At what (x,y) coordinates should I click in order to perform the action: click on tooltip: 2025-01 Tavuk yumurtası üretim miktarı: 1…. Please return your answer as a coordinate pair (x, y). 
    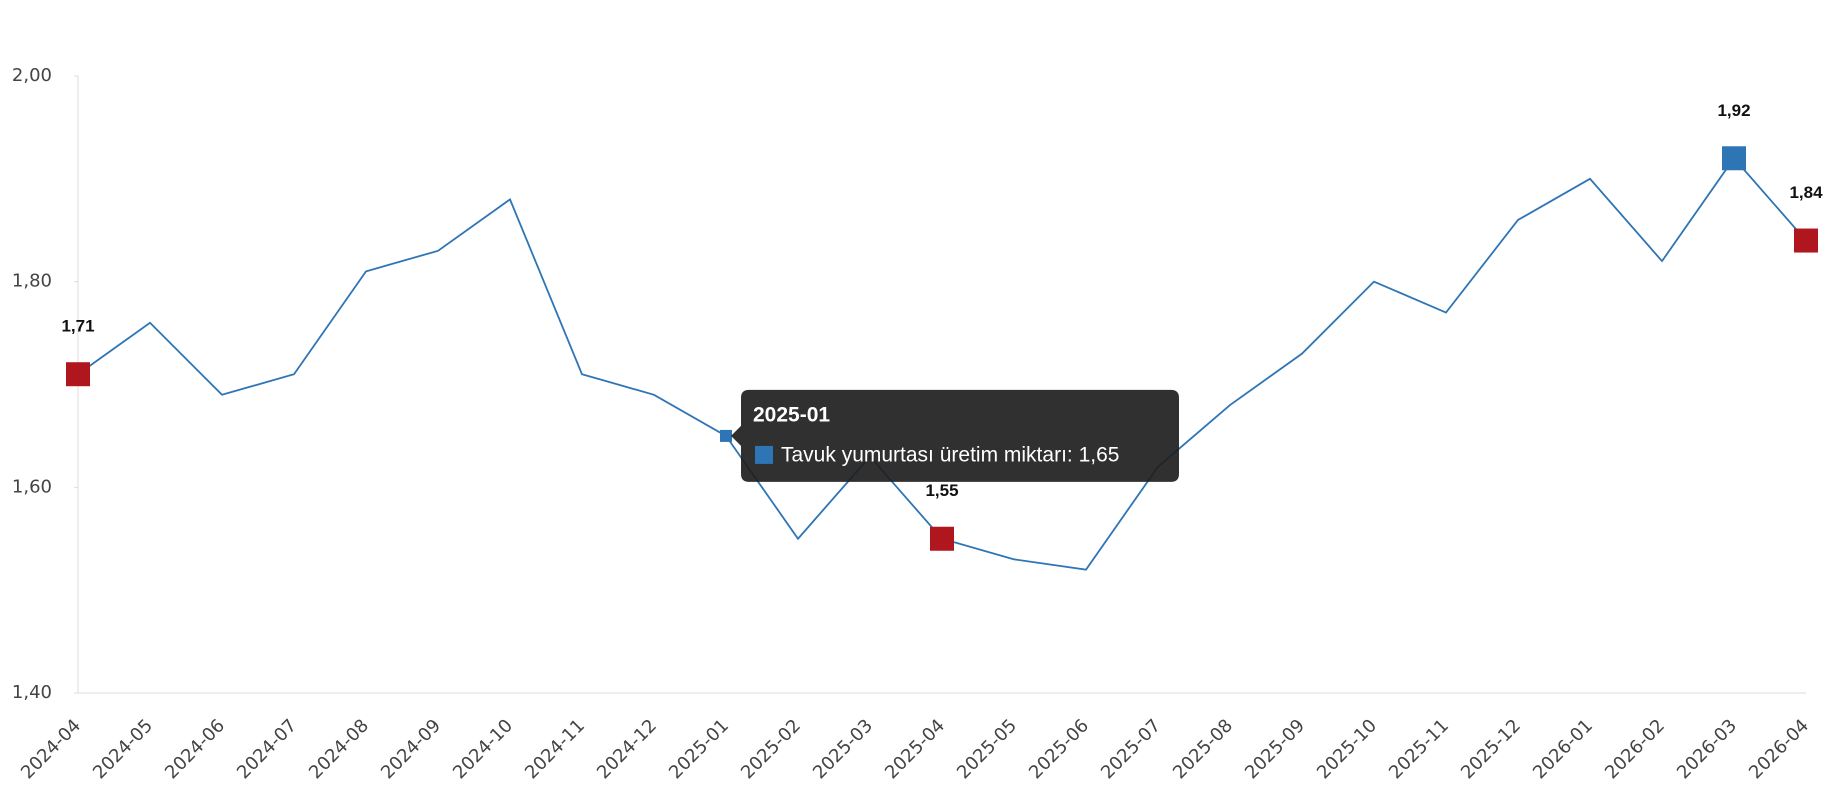
    Looking at the image, I should click on (955, 435).